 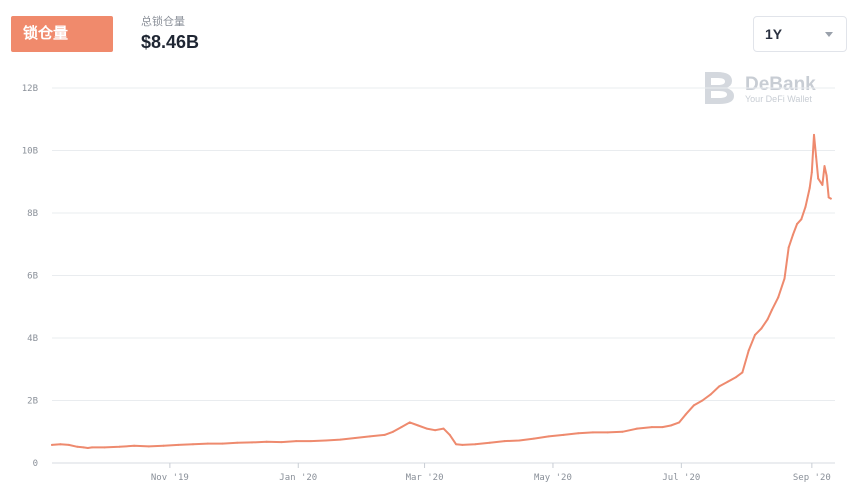 What do you see at coordinates (30, 276) in the screenshot?
I see `y-axis-ticks: 0 2B 4B 6B 8B 10B 12B` at bounding box center [30, 276].